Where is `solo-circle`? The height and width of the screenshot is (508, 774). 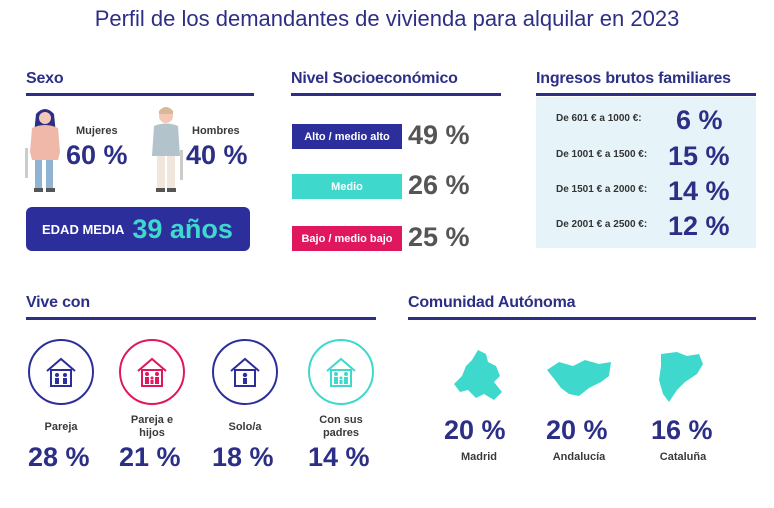 solo-circle is located at coordinates (245, 372).